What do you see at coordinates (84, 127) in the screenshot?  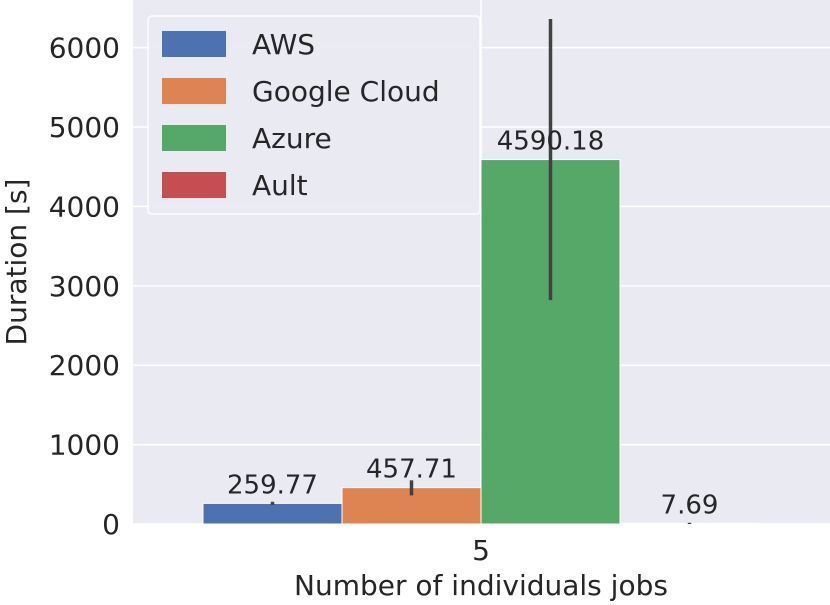 I see `y-tick-label: 5000` at bounding box center [84, 127].